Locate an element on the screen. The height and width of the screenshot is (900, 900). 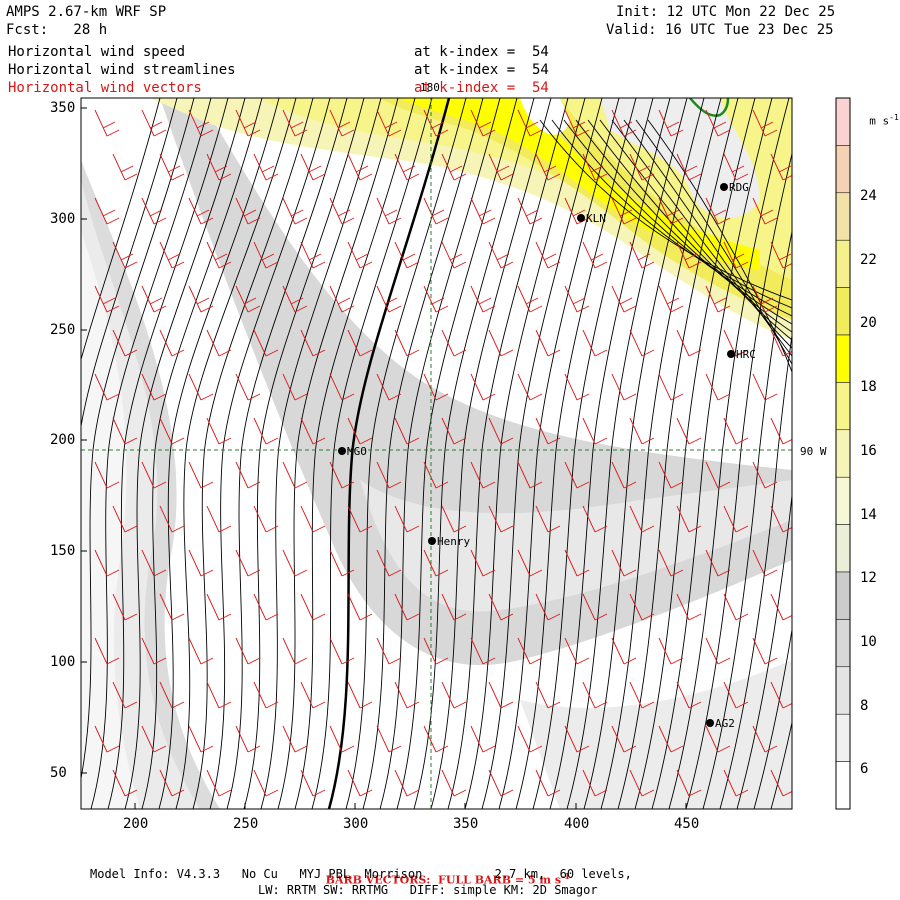
colorbar-label: 18 is located at coordinates (868, 387).